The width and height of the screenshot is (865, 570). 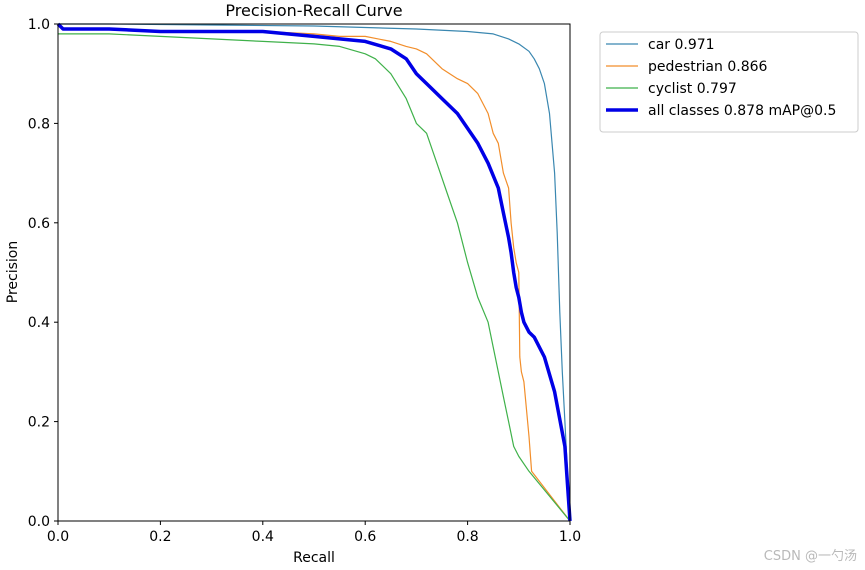 What do you see at coordinates (39, 124) in the screenshot?
I see `y-tick-label: 0.8` at bounding box center [39, 124].